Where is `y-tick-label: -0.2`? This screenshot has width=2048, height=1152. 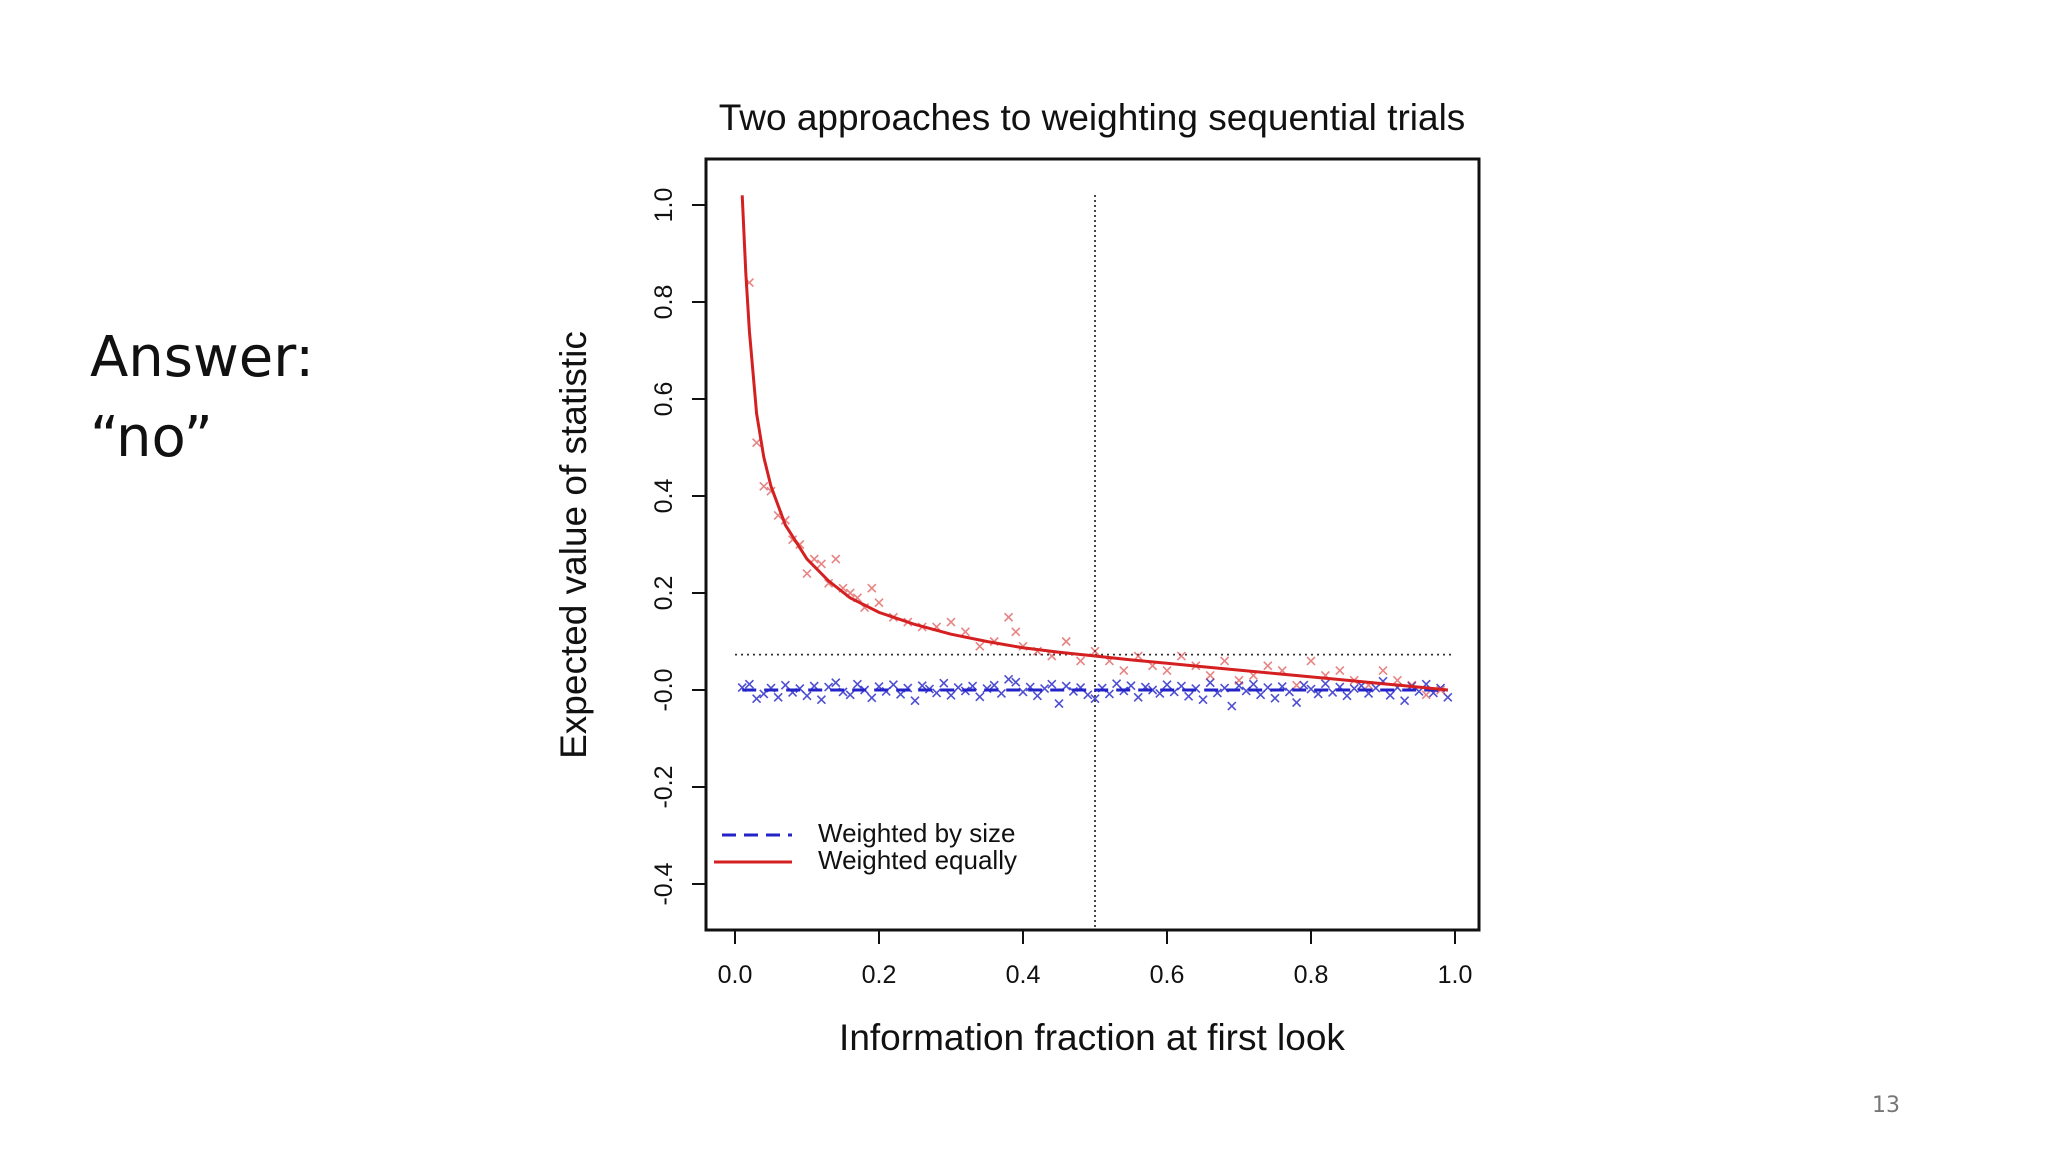
y-tick-label: -0.2 is located at coordinates (664, 786).